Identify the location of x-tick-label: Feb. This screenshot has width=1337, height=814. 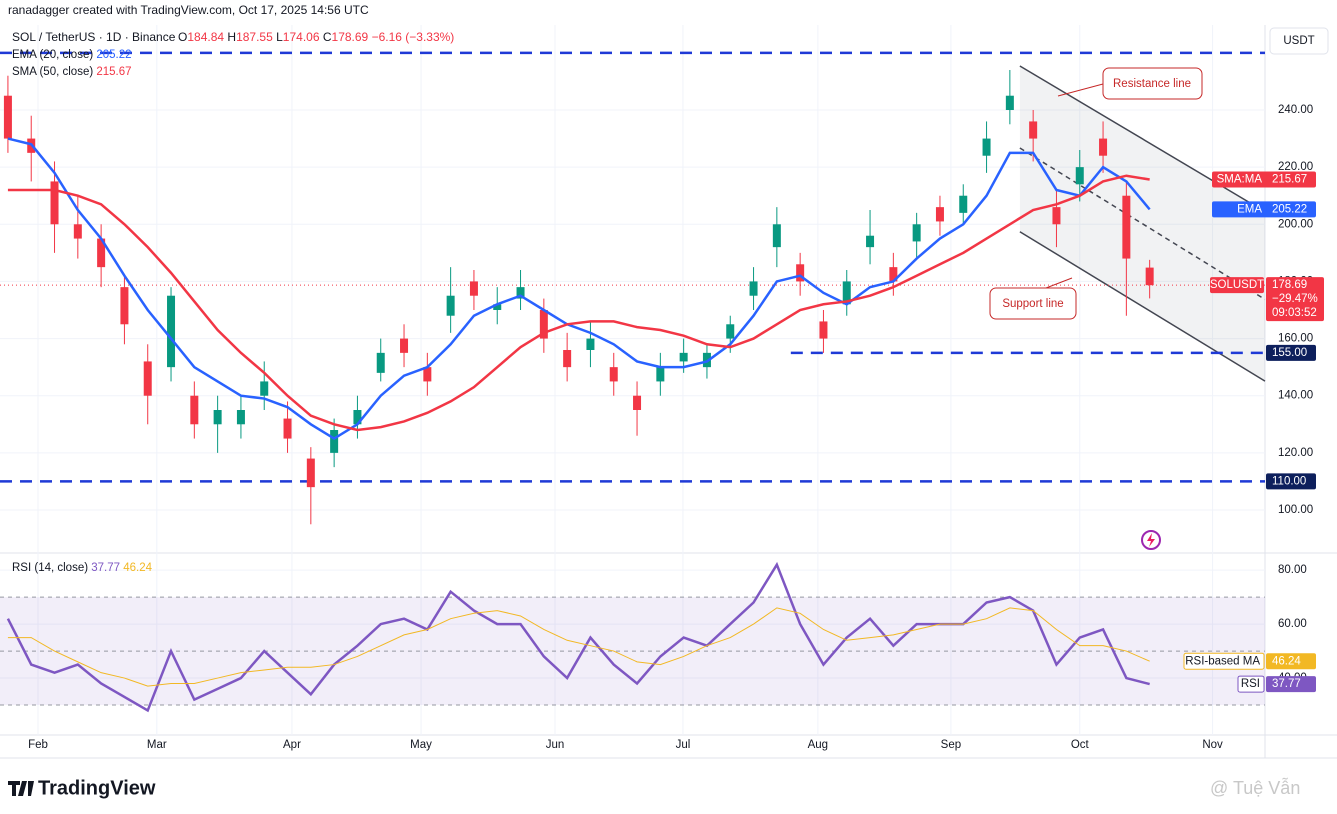
(38, 745).